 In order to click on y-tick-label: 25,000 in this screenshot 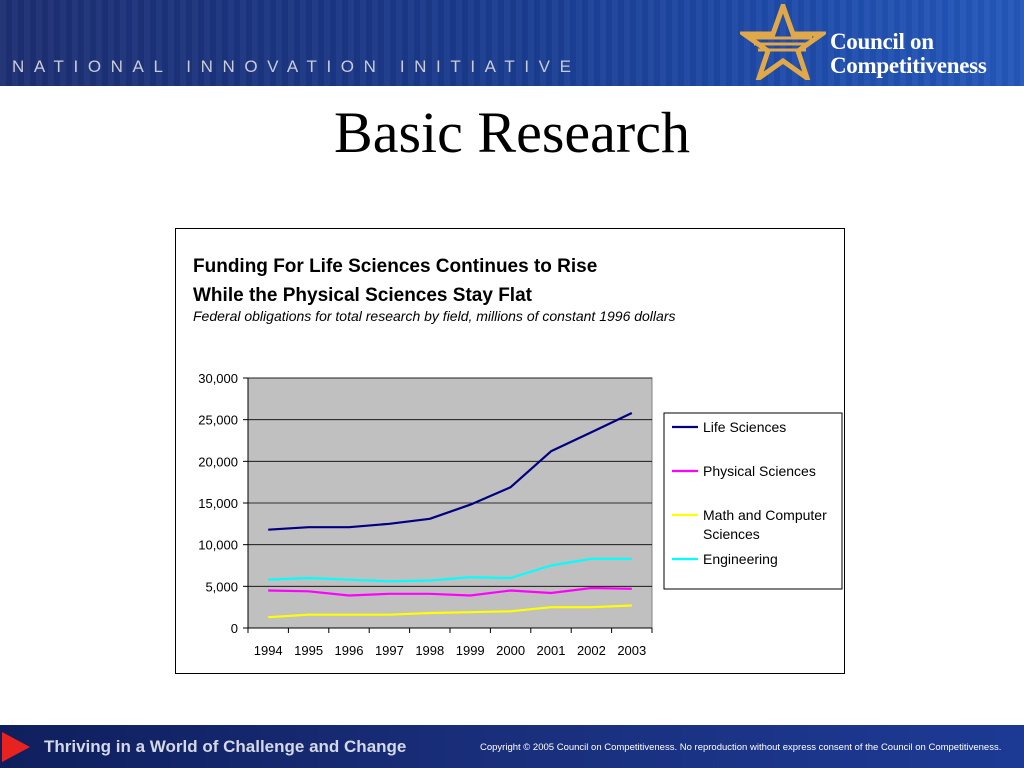, I will do `click(218, 420)`.